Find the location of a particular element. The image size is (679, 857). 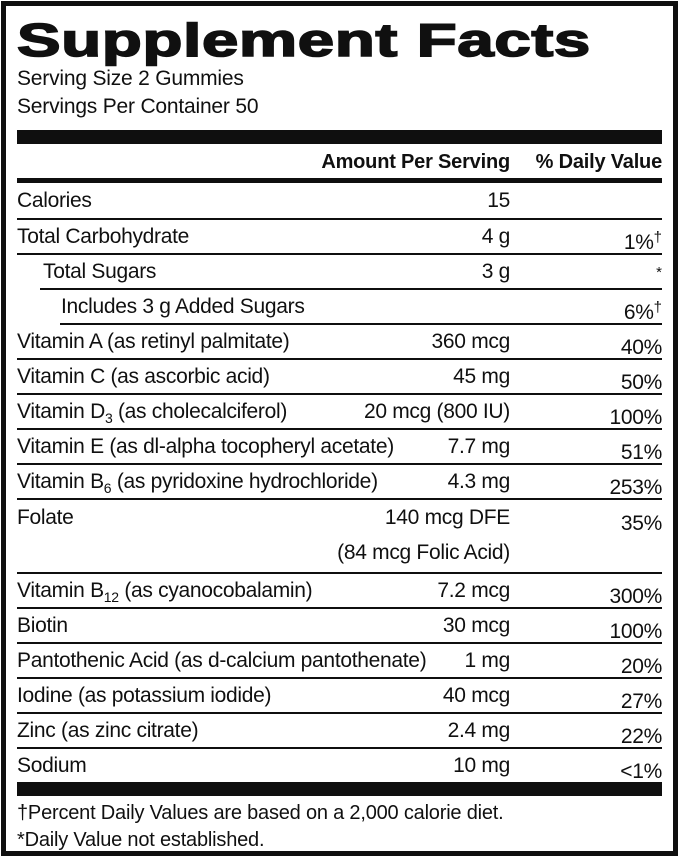

nutrient-amount: 360 mcg is located at coordinates (471, 341).